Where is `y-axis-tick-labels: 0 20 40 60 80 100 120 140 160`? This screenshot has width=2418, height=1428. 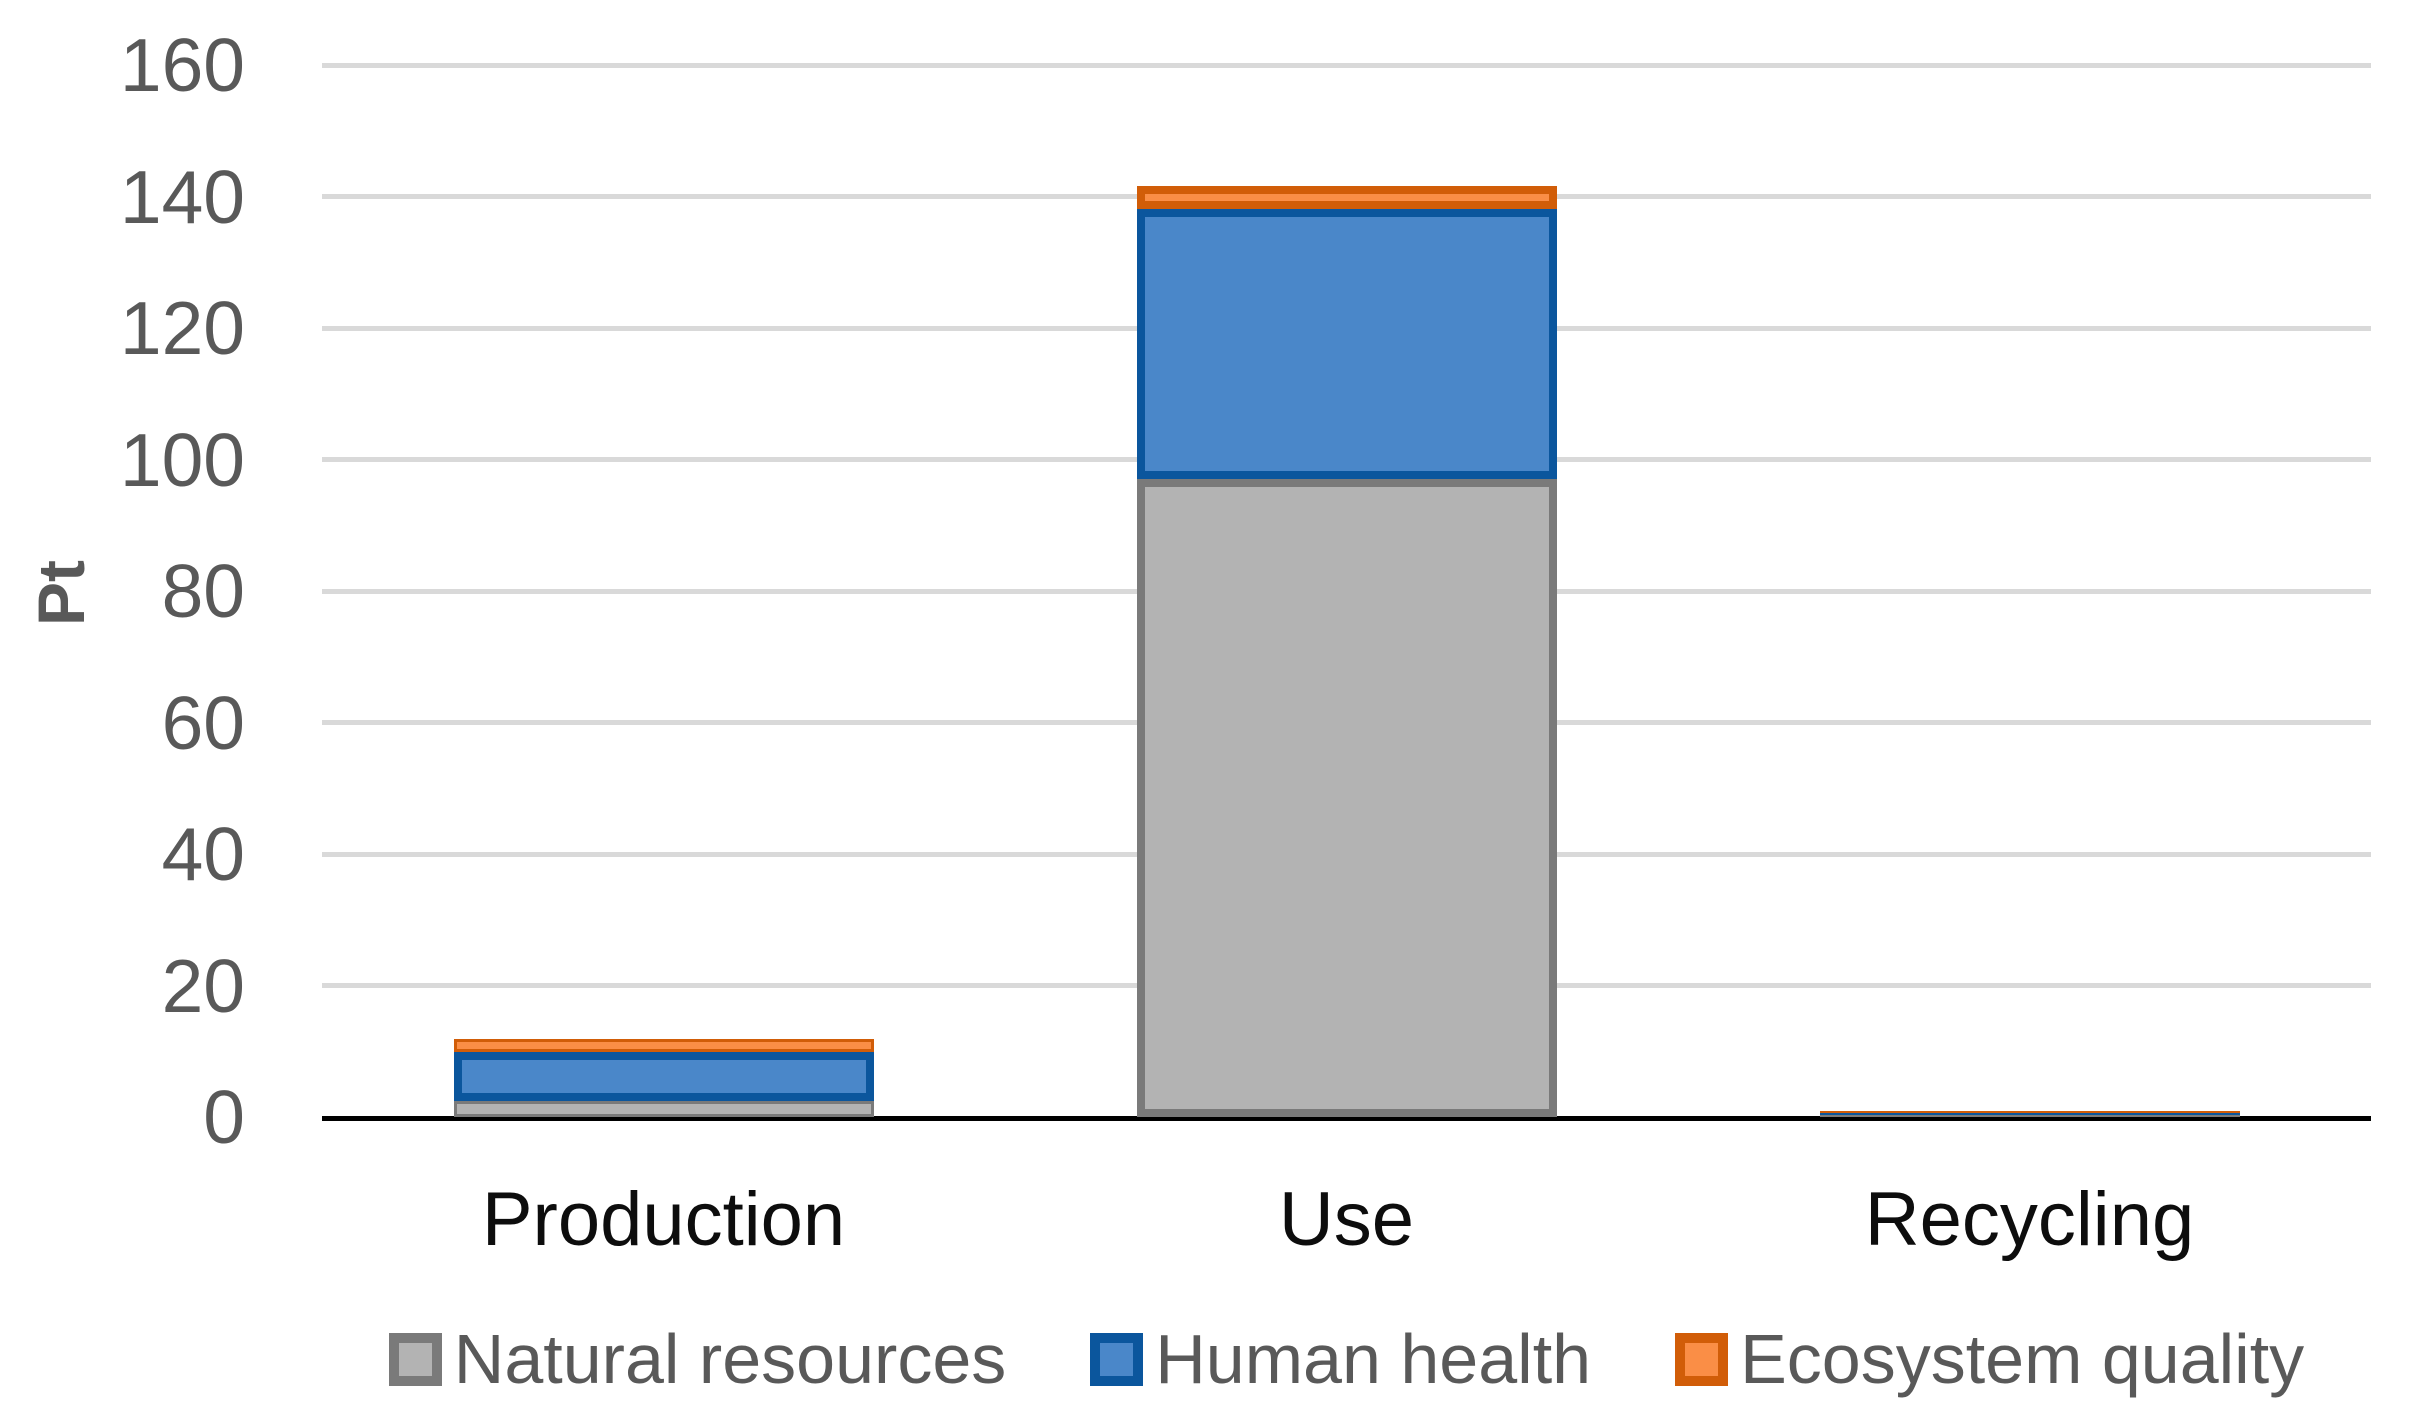
y-axis-tick-labels: 0 20 40 60 80 100 120 140 160 is located at coordinates (125, 591).